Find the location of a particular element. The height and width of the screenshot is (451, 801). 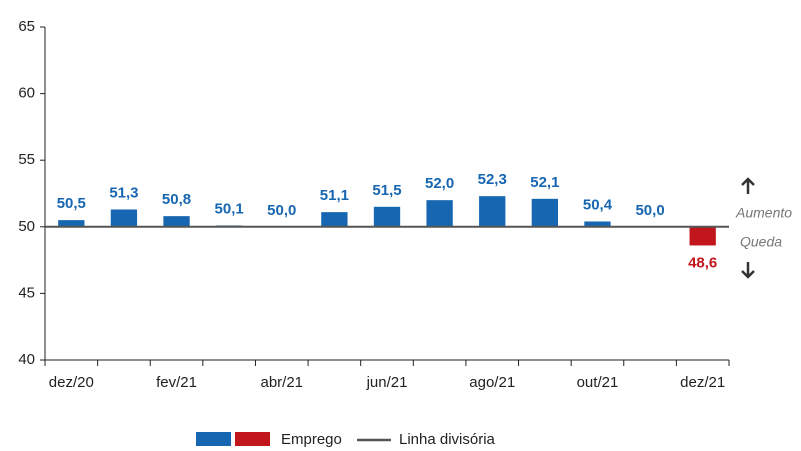

legend-label: Linha divisória is located at coordinates (447, 439).